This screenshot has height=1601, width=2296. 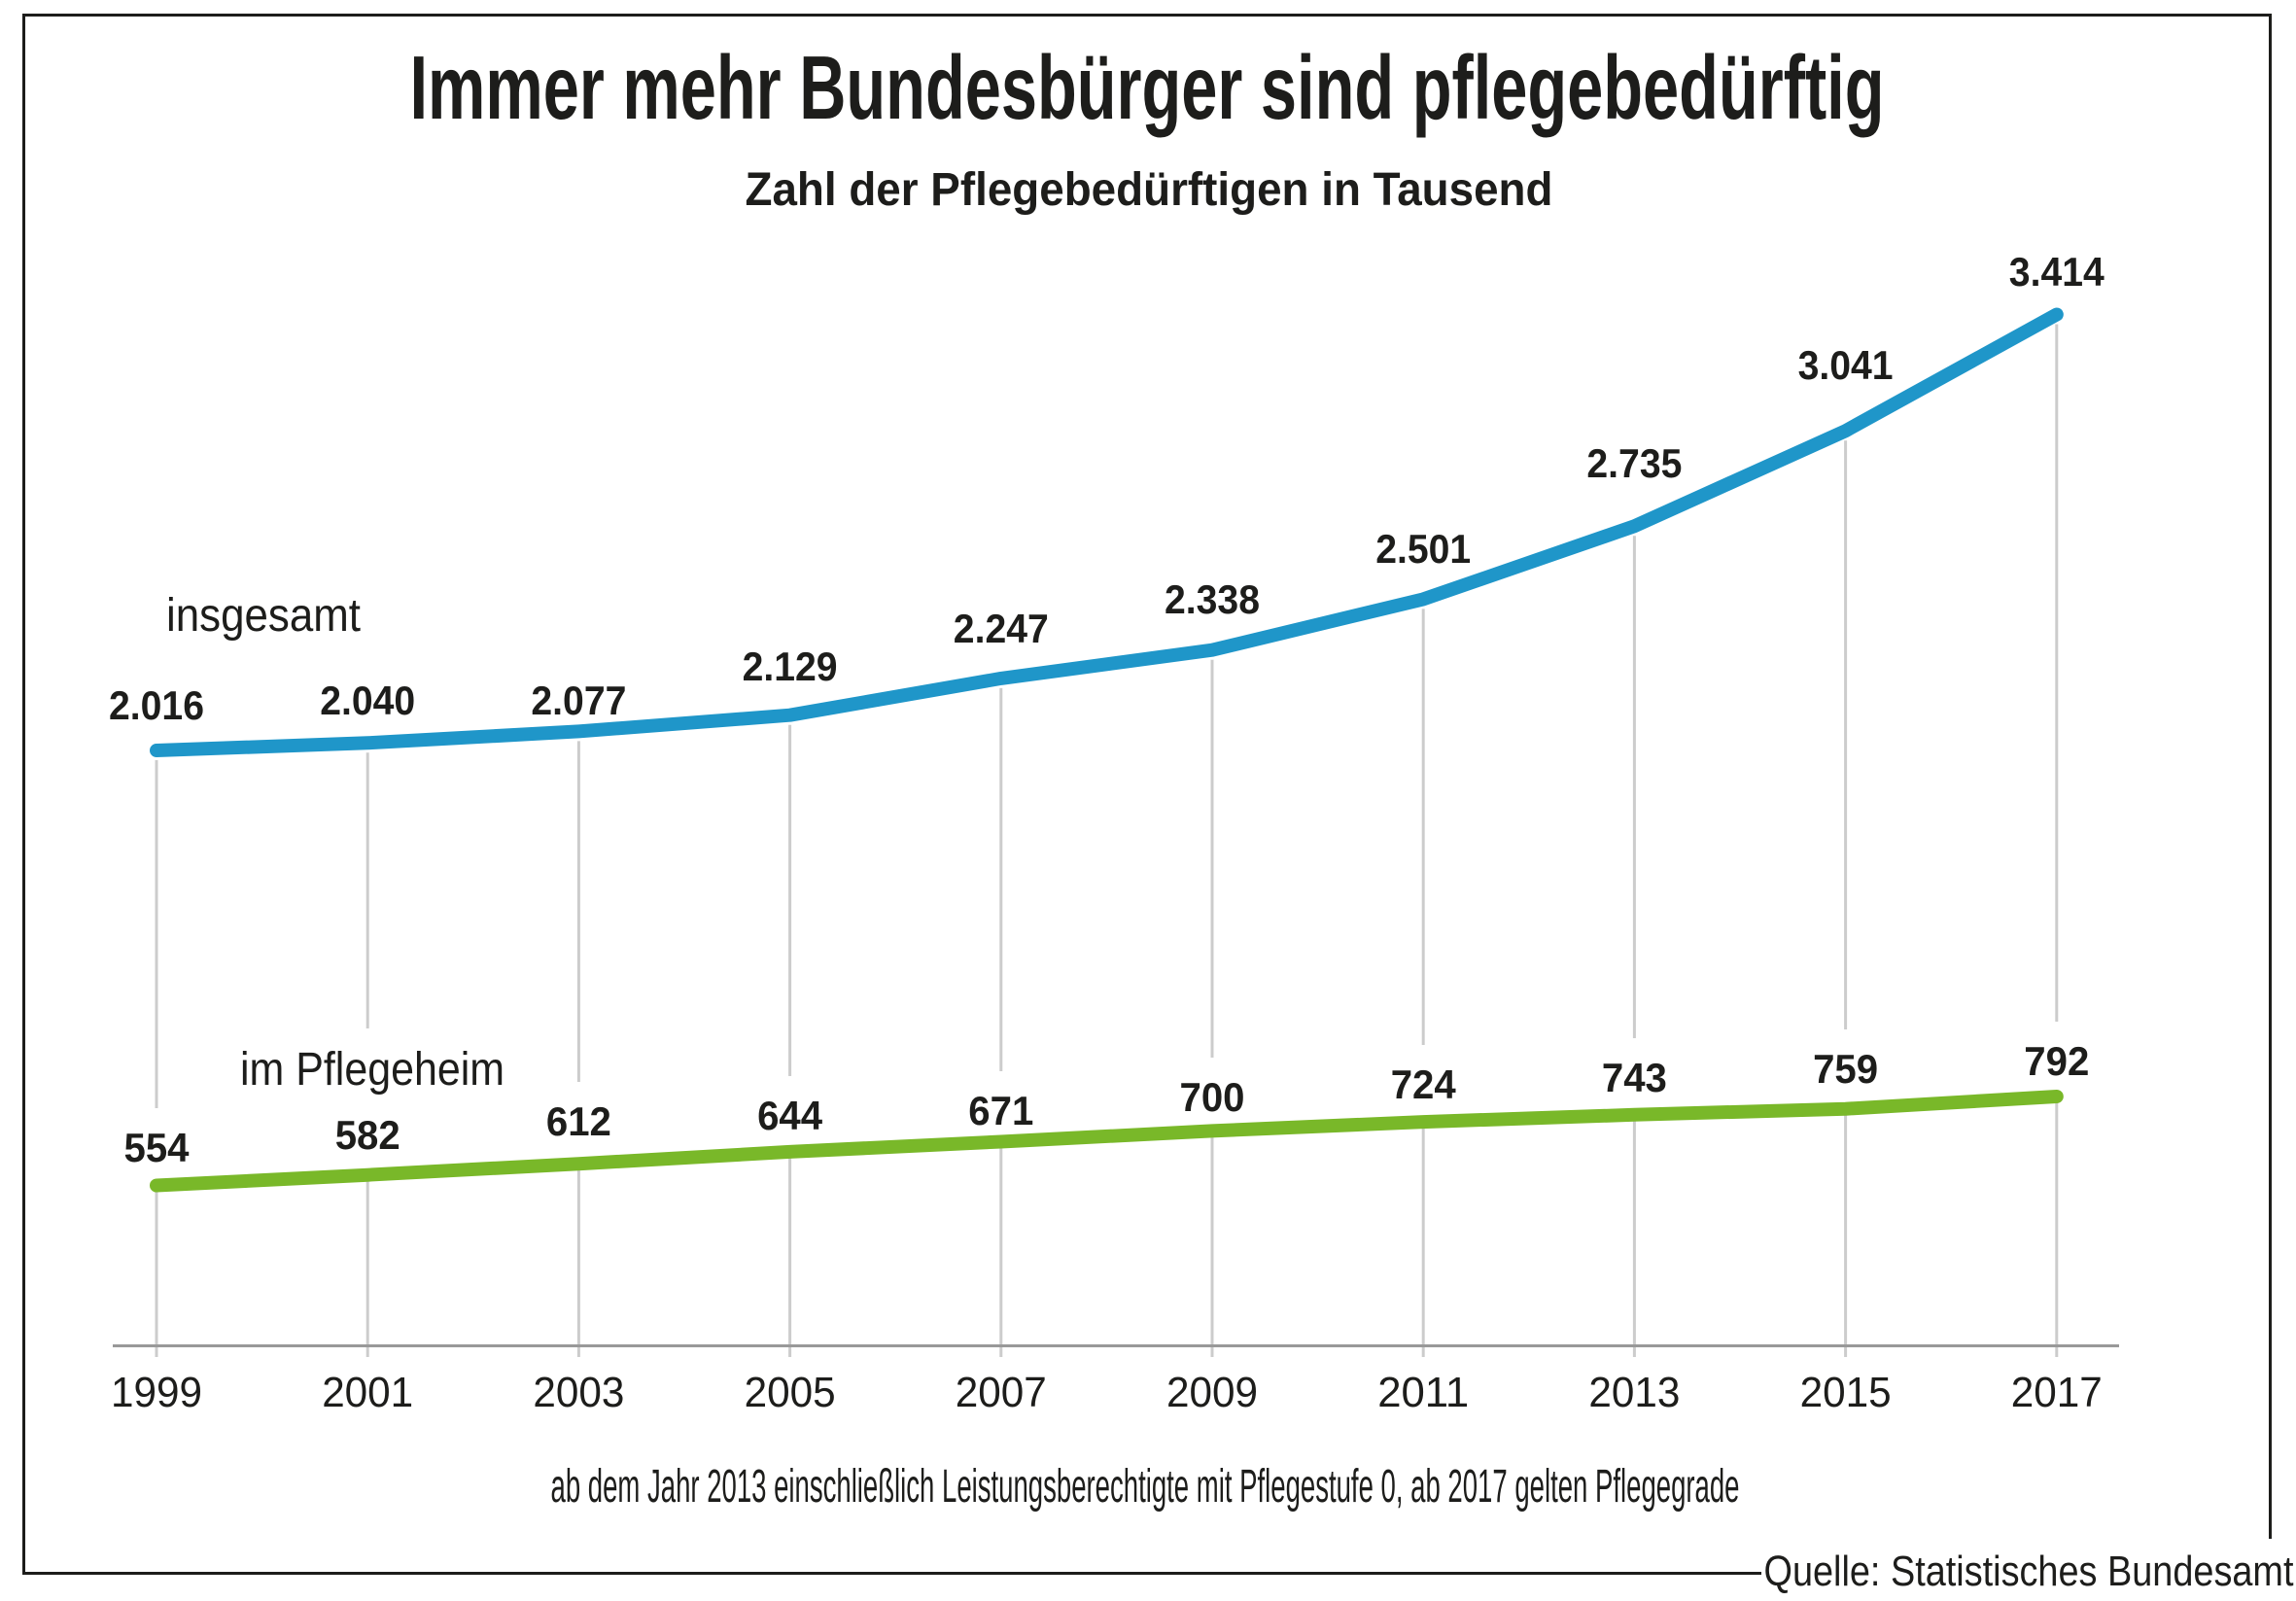 What do you see at coordinates (367, 1392) in the screenshot?
I see `svg-text: 2001` at bounding box center [367, 1392].